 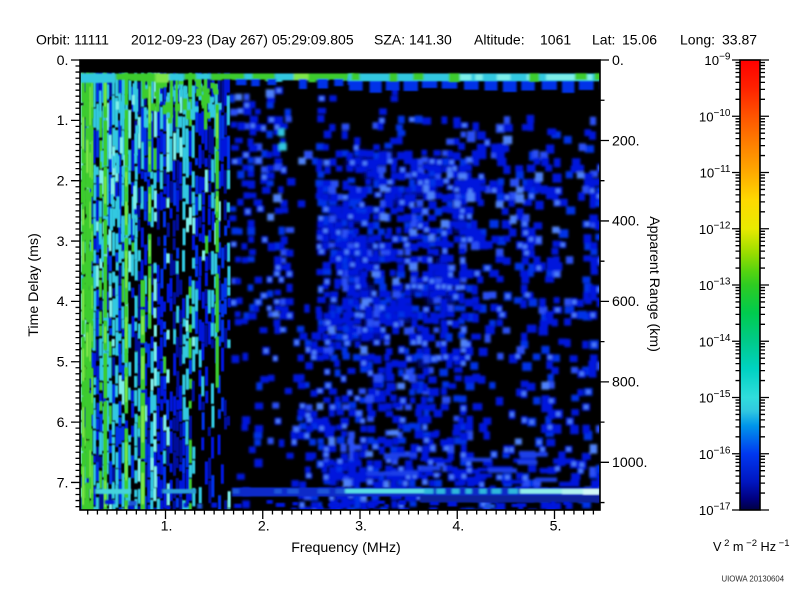 What do you see at coordinates (697, 40) in the screenshot?
I see `svg-text: Long:` at bounding box center [697, 40].